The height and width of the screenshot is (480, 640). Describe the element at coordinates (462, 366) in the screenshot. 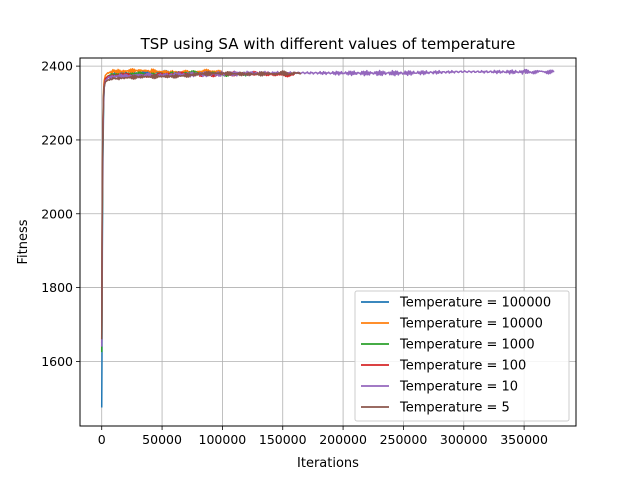

I see `legend-label: Temperature = 100` at that location.